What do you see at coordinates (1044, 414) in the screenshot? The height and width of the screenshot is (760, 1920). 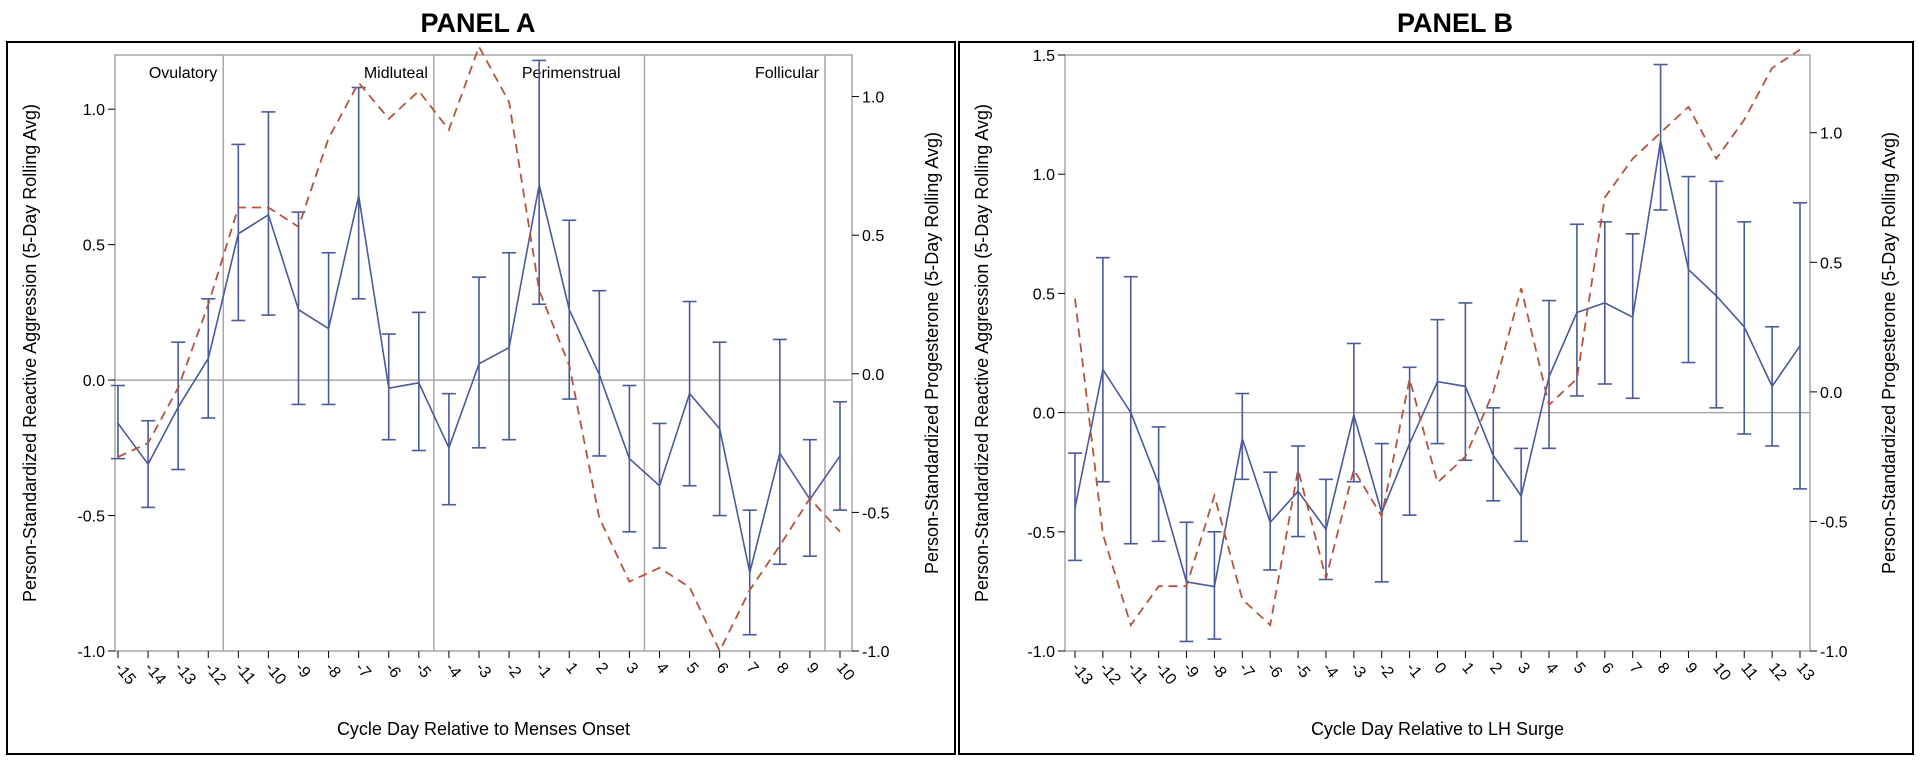 I see `panel-b-y-tick-label: 0.0` at bounding box center [1044, 414].